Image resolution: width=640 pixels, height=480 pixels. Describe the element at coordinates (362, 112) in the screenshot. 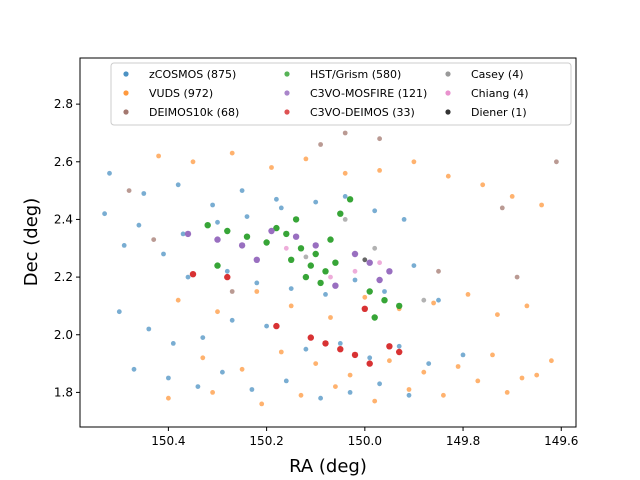

I see `legend-entry: C3VO-DEIMOS (33)` at that location.